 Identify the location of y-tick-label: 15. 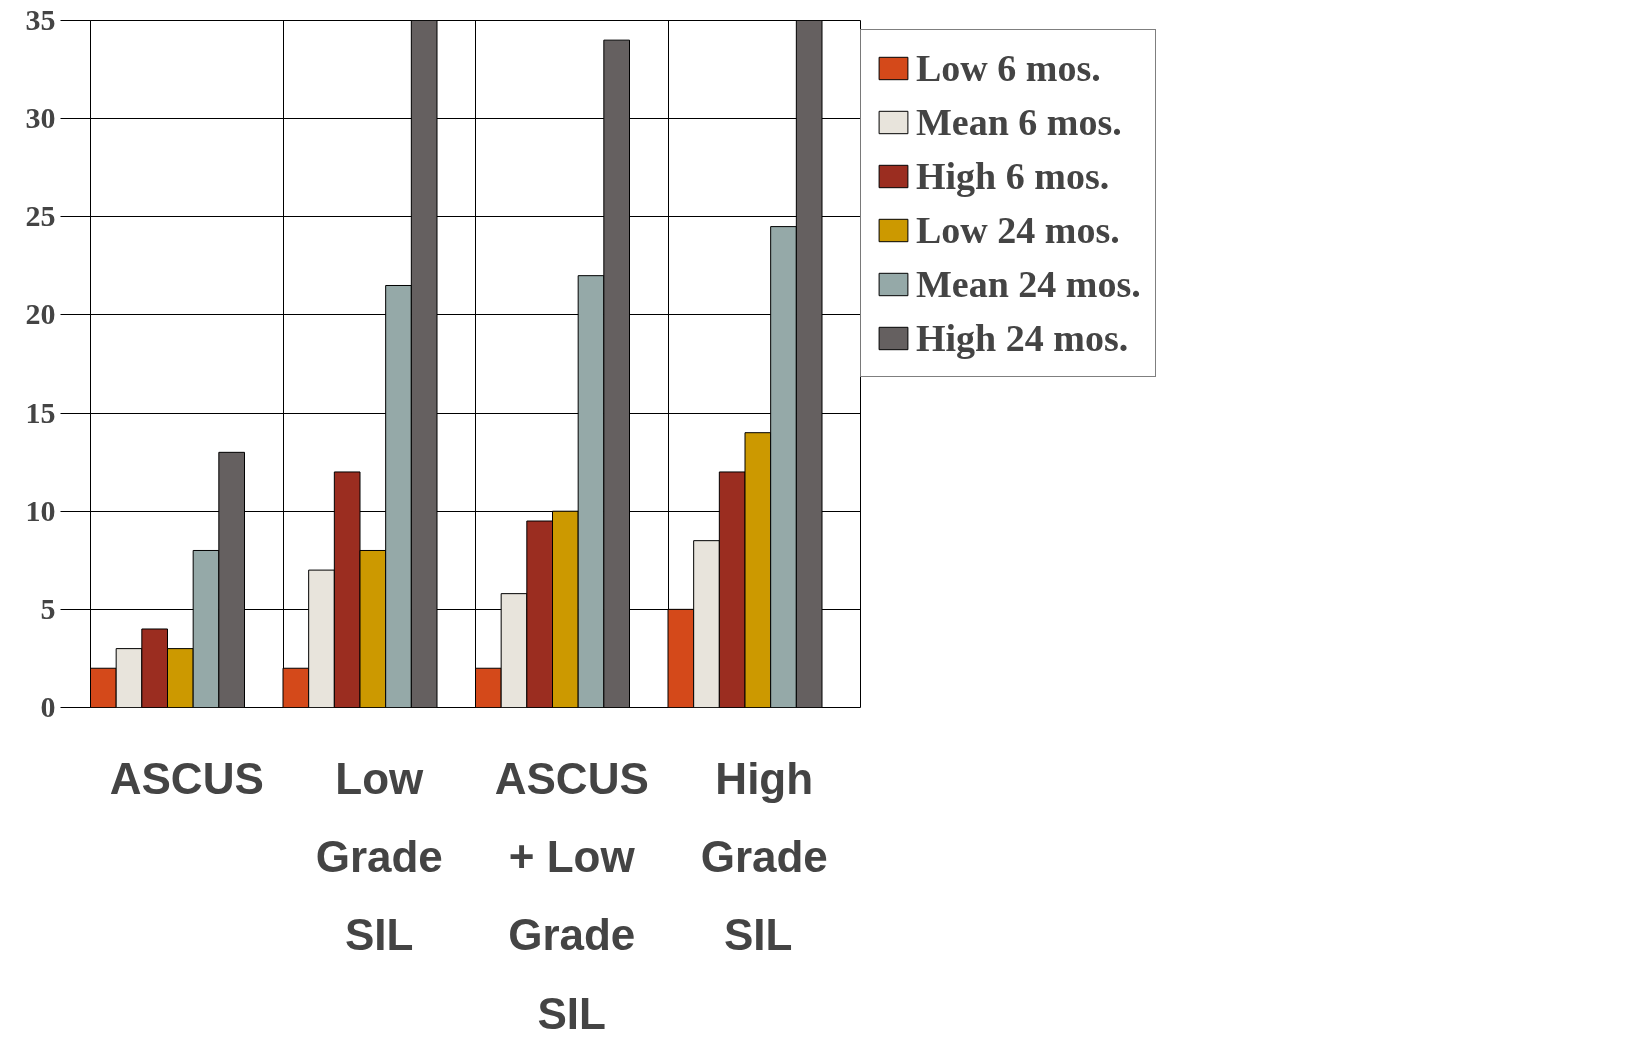
(40, 412).